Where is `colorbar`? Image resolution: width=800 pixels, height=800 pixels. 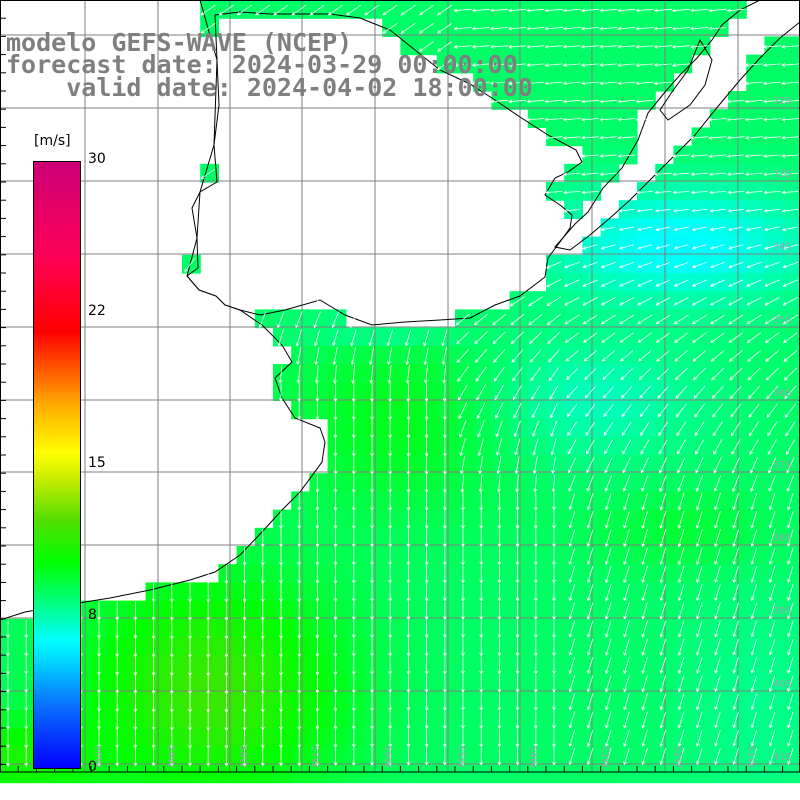 colorbar is located at coordinates (57, 465).